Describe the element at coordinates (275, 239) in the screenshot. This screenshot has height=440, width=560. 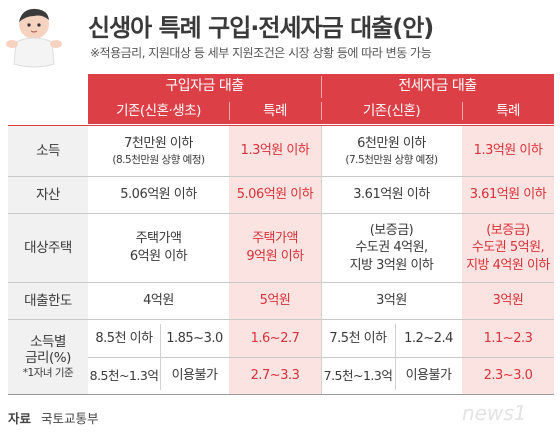
I see `housing-purchase-special-l1: 주택가액` at that location.